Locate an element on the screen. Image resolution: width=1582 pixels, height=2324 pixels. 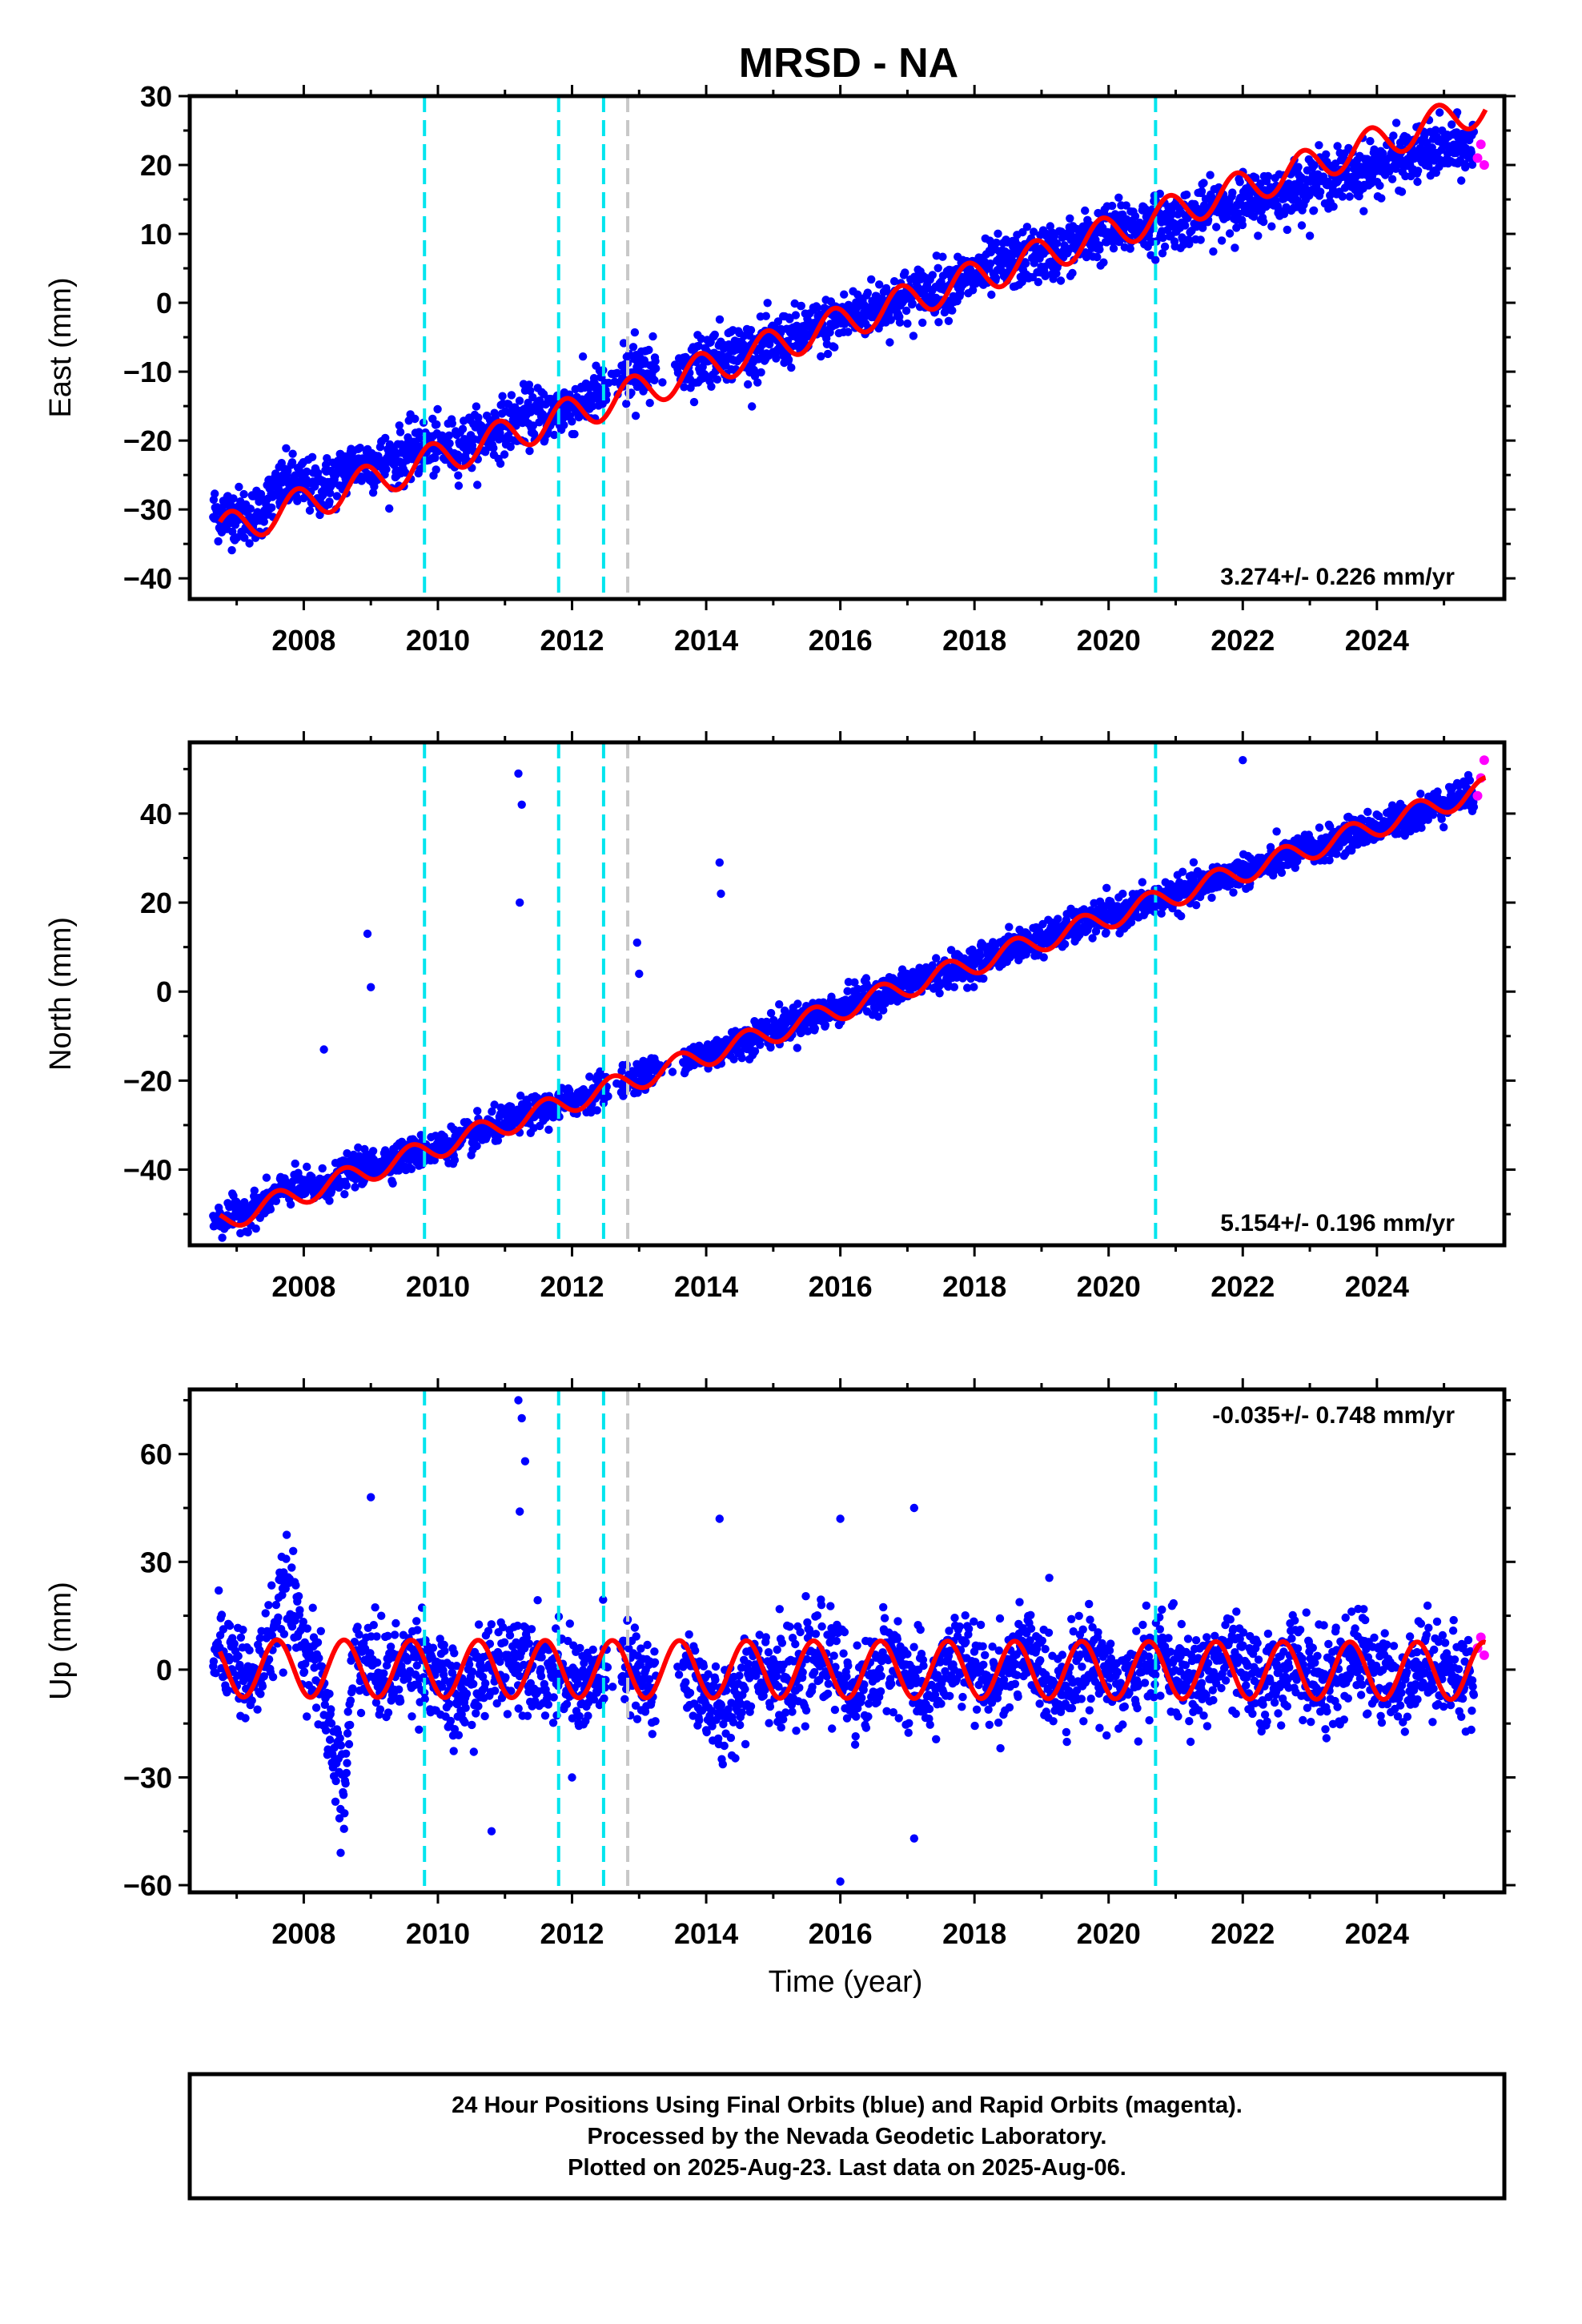
x-tick-label: 2024 is located at coordinates (1377, 640).